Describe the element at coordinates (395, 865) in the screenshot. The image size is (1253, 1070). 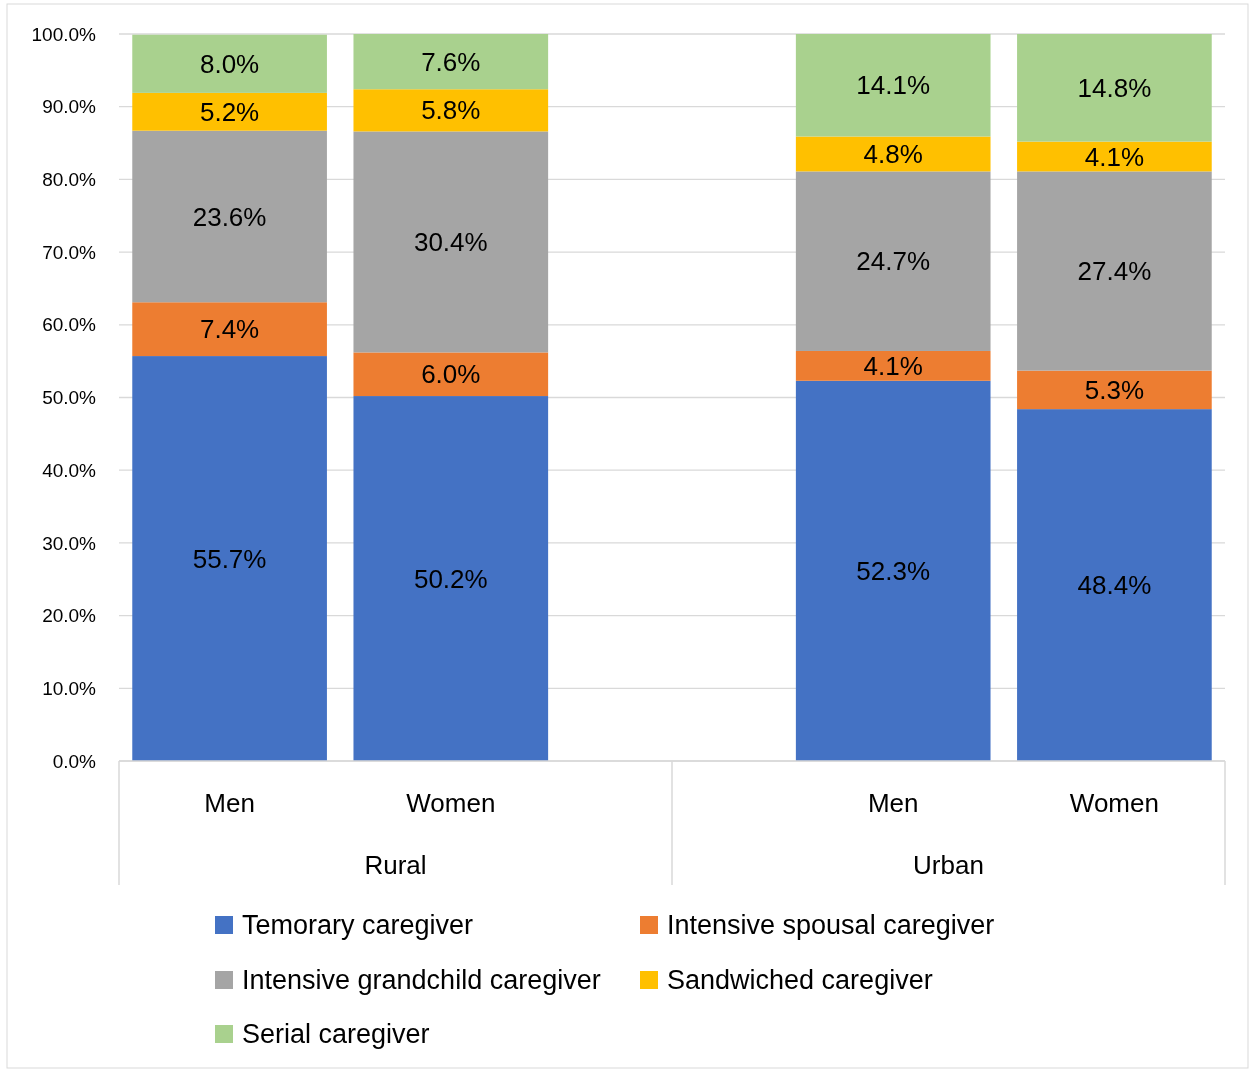
I see `text: Rural` at that location.